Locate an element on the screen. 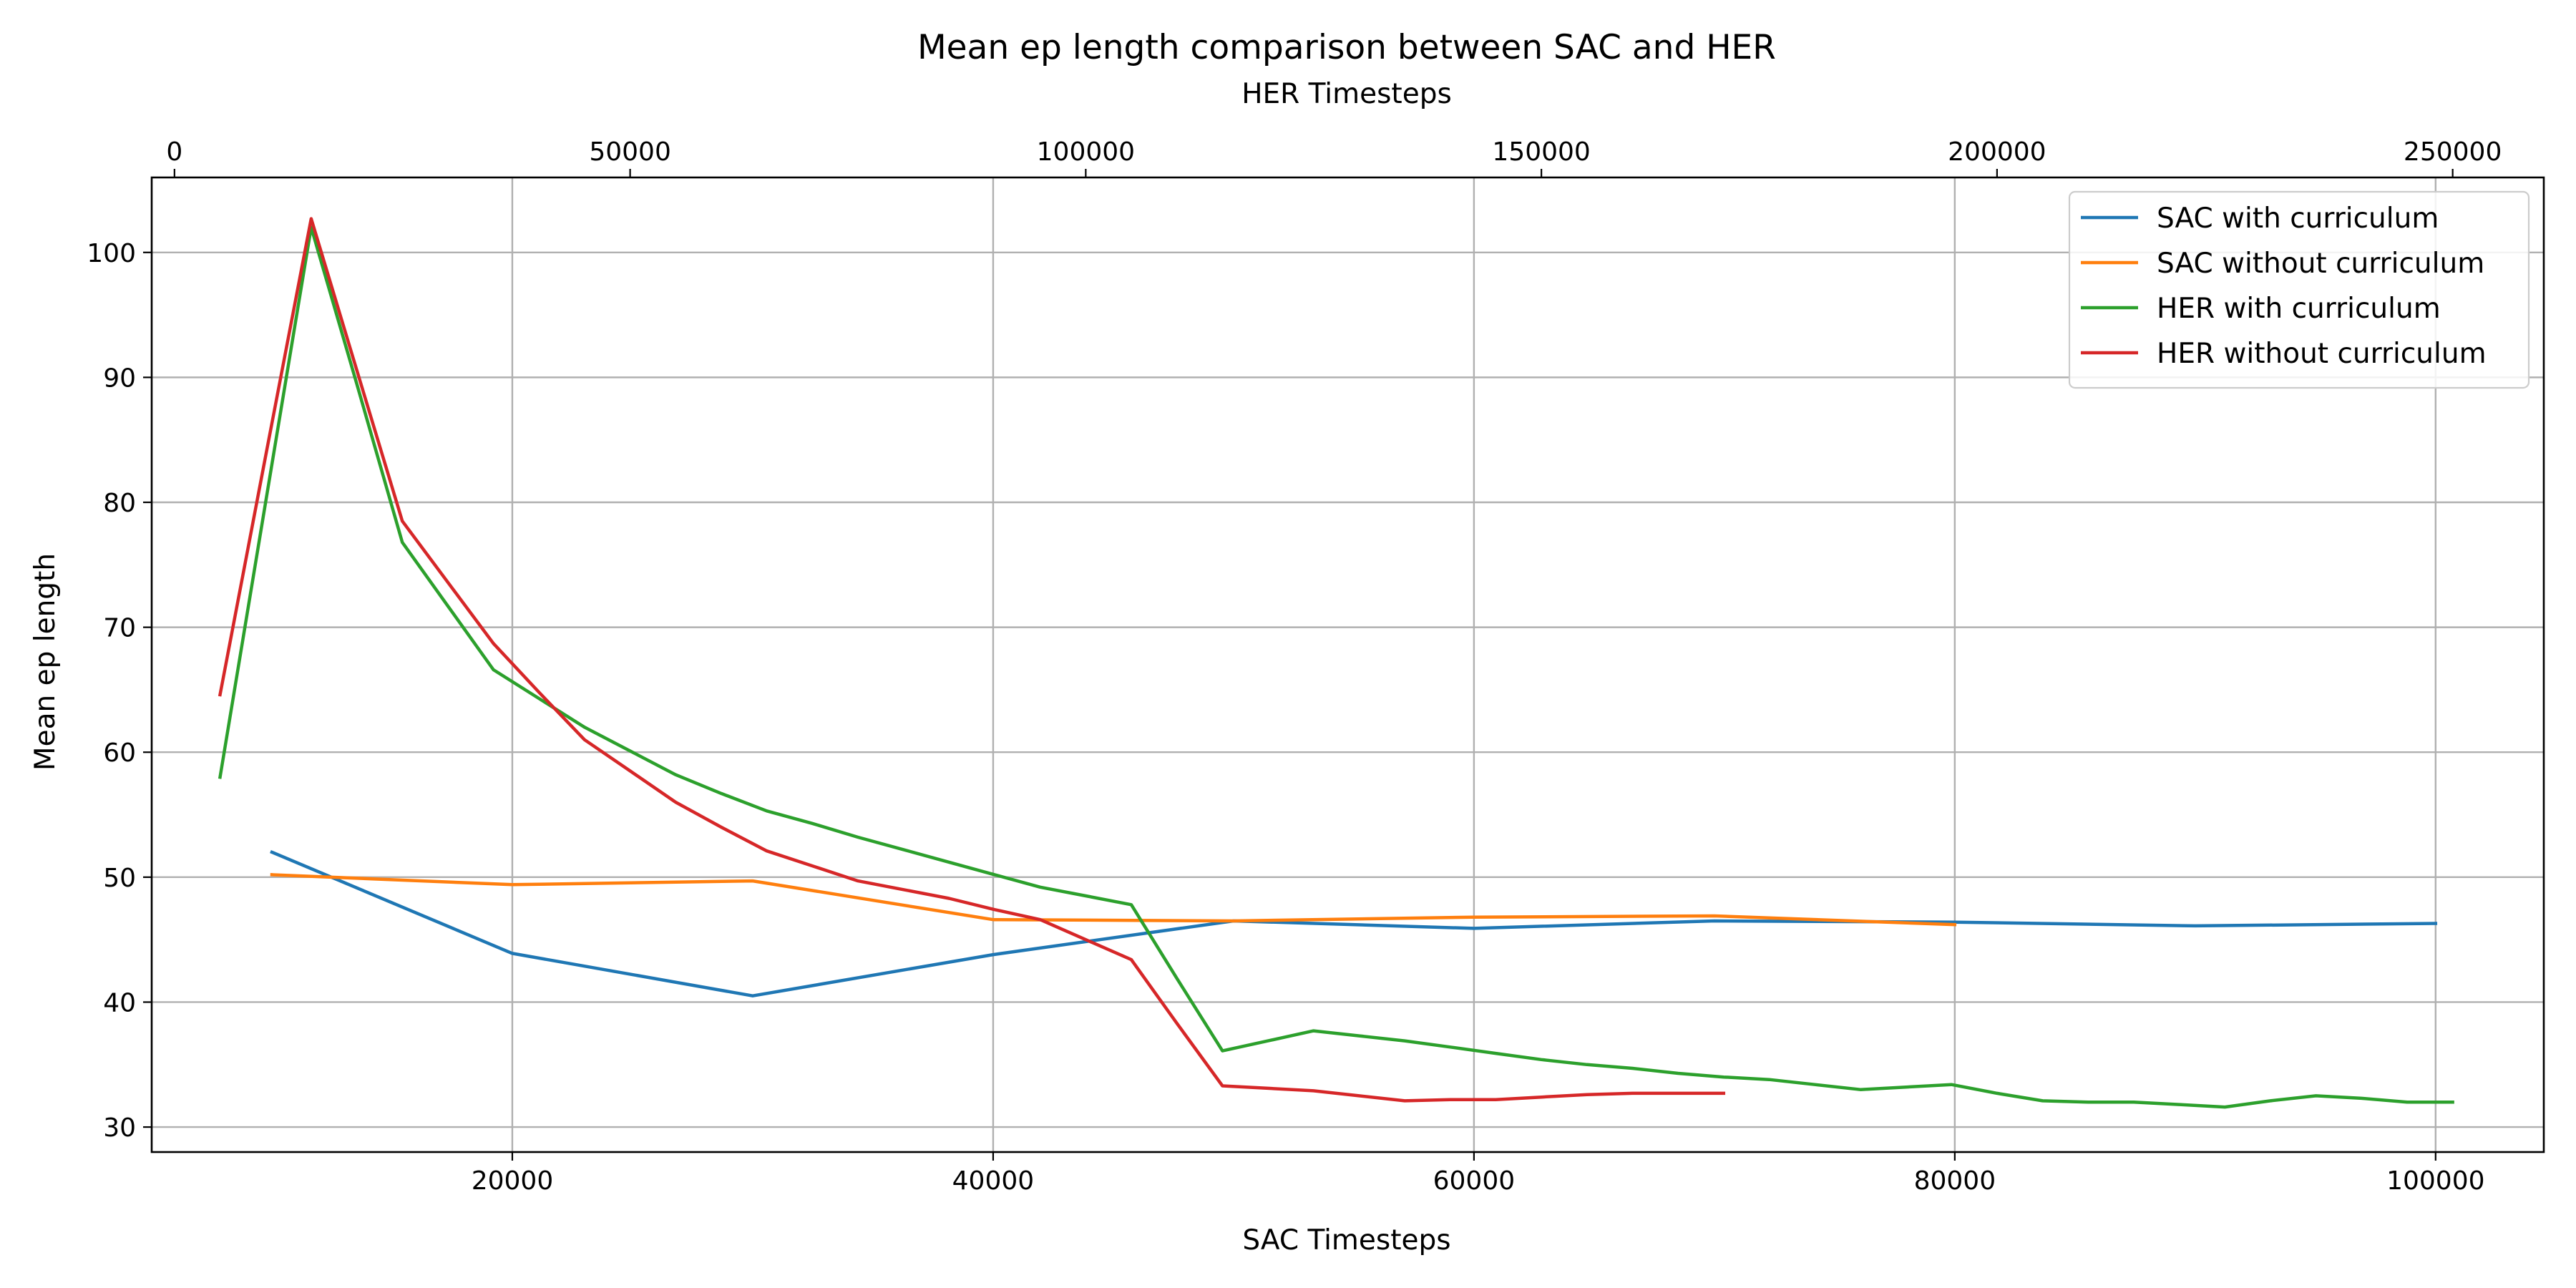  y-tick-label: 60 is located at coordinates (119, 753).